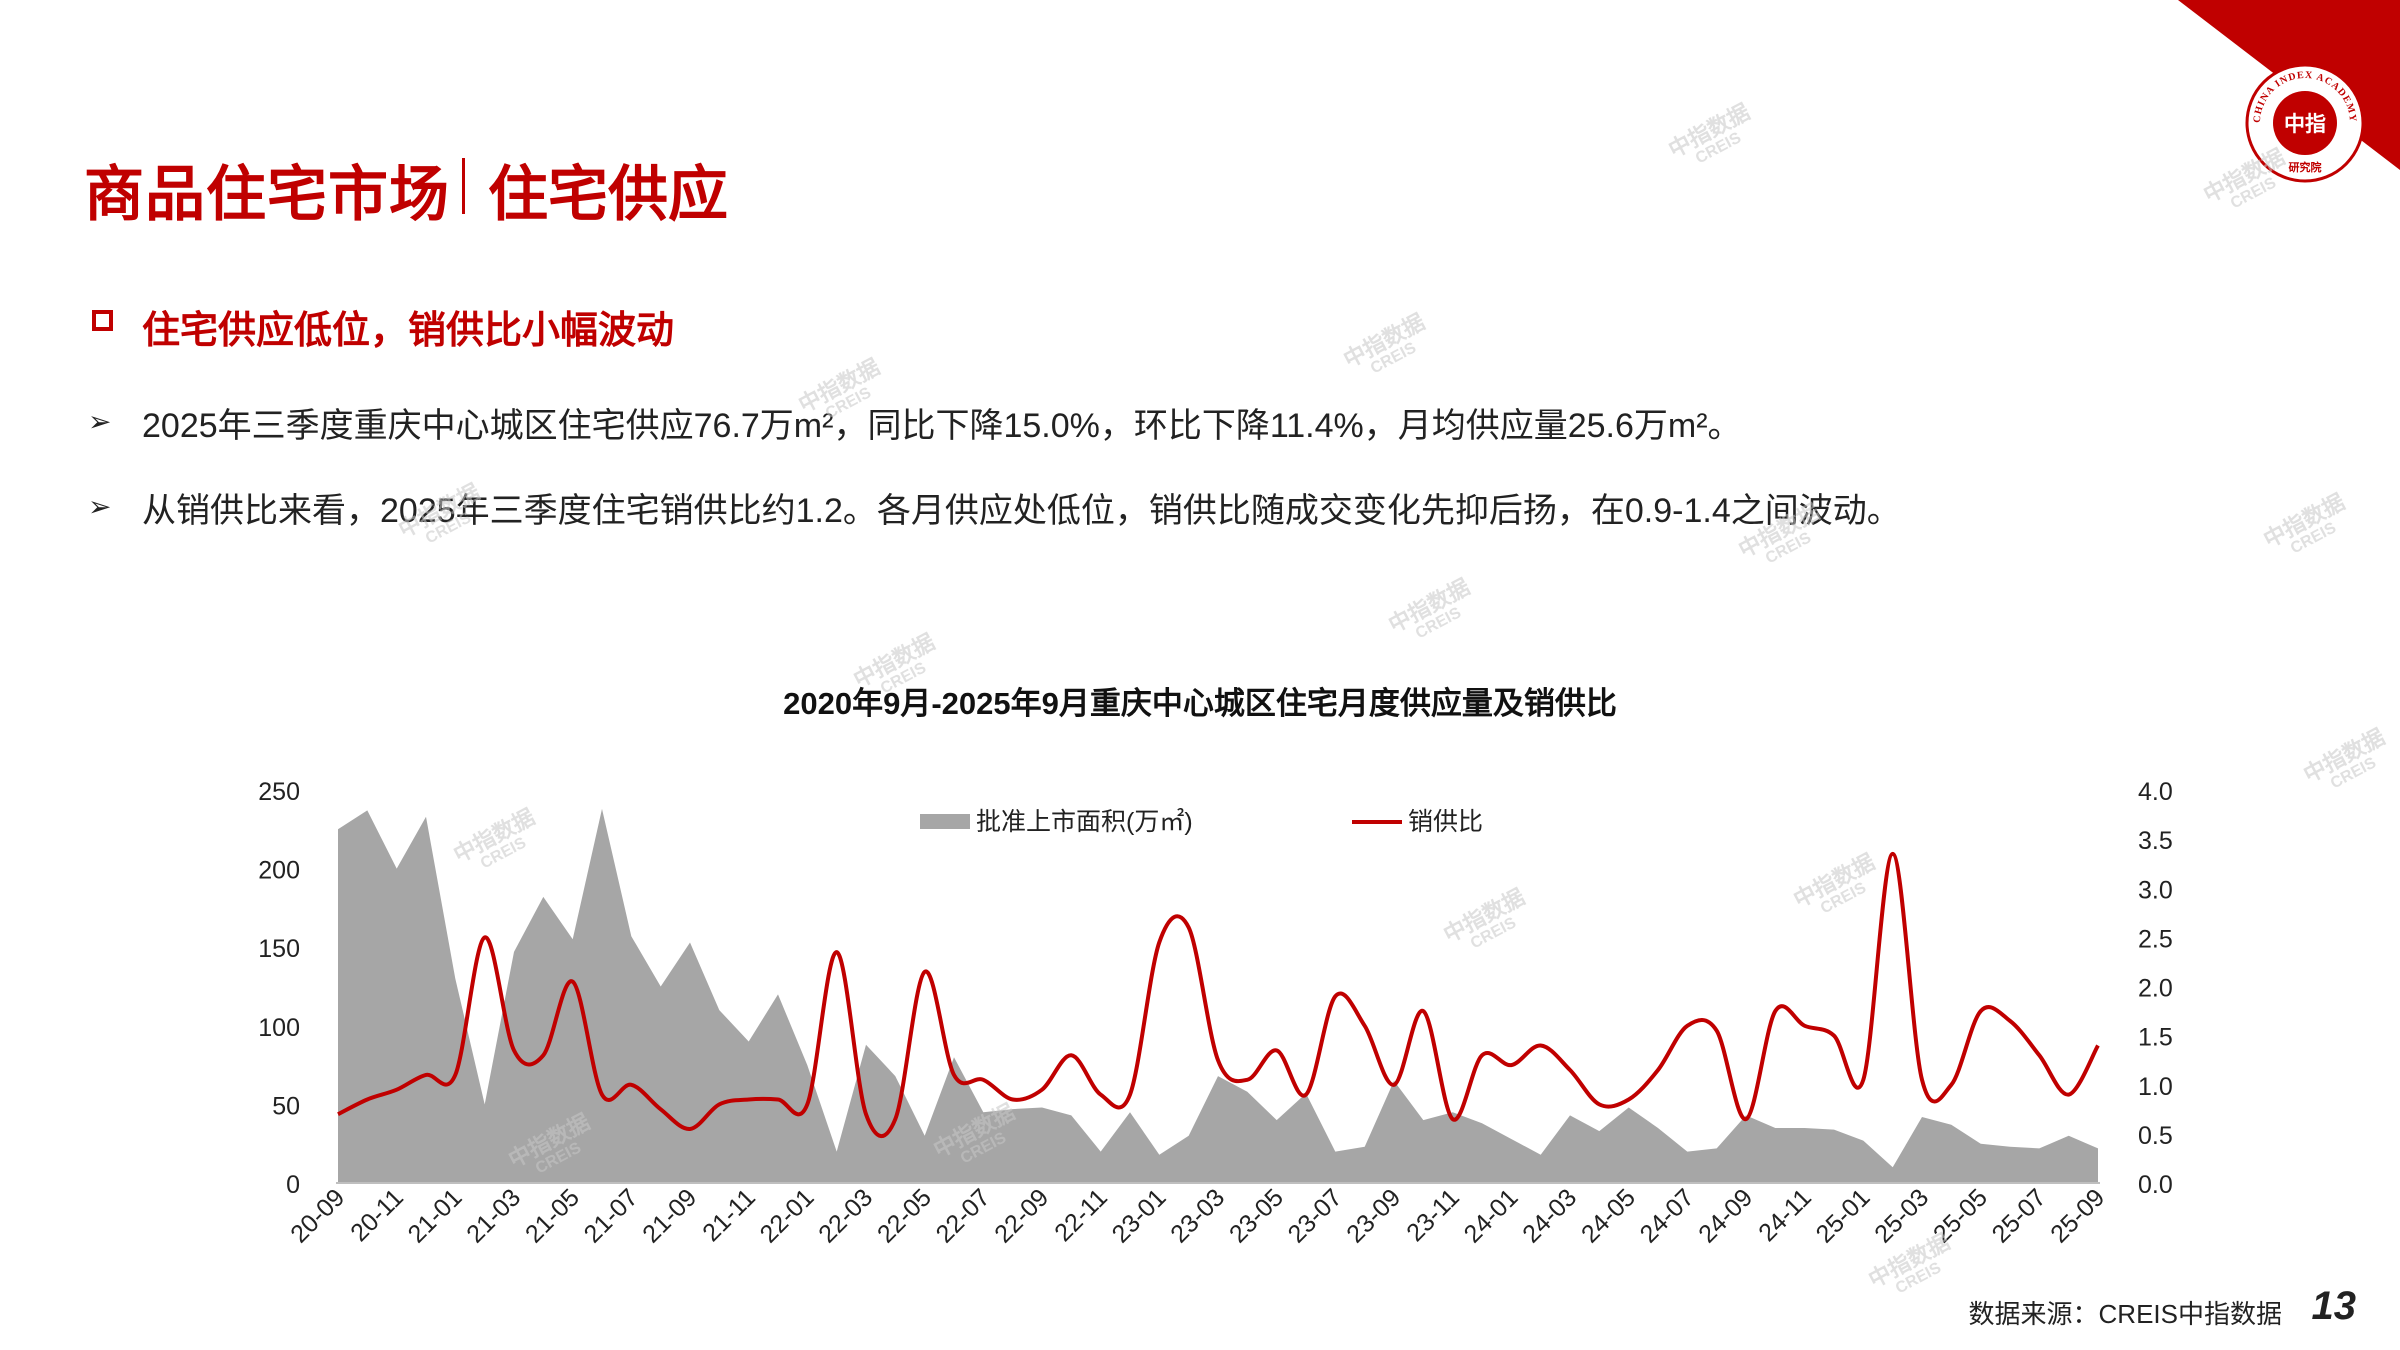  Describe the element at coordinates (2155, 792) in the screenshot. I see `y-right-tick-label: 4.0` at that location.